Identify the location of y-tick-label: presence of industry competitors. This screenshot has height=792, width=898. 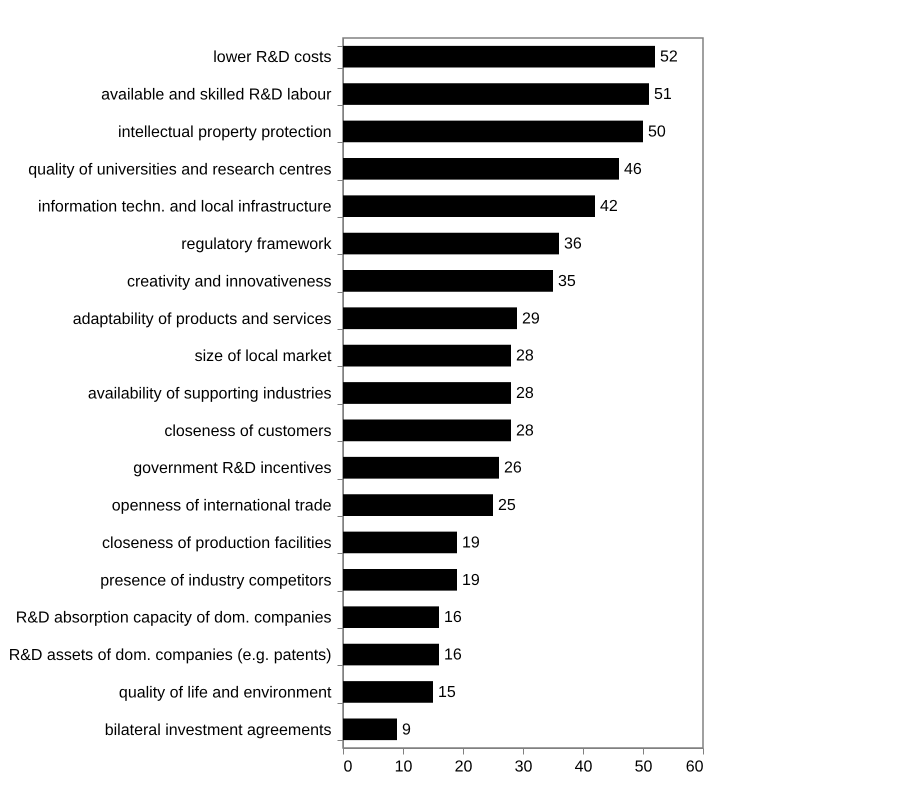
(216, 581).